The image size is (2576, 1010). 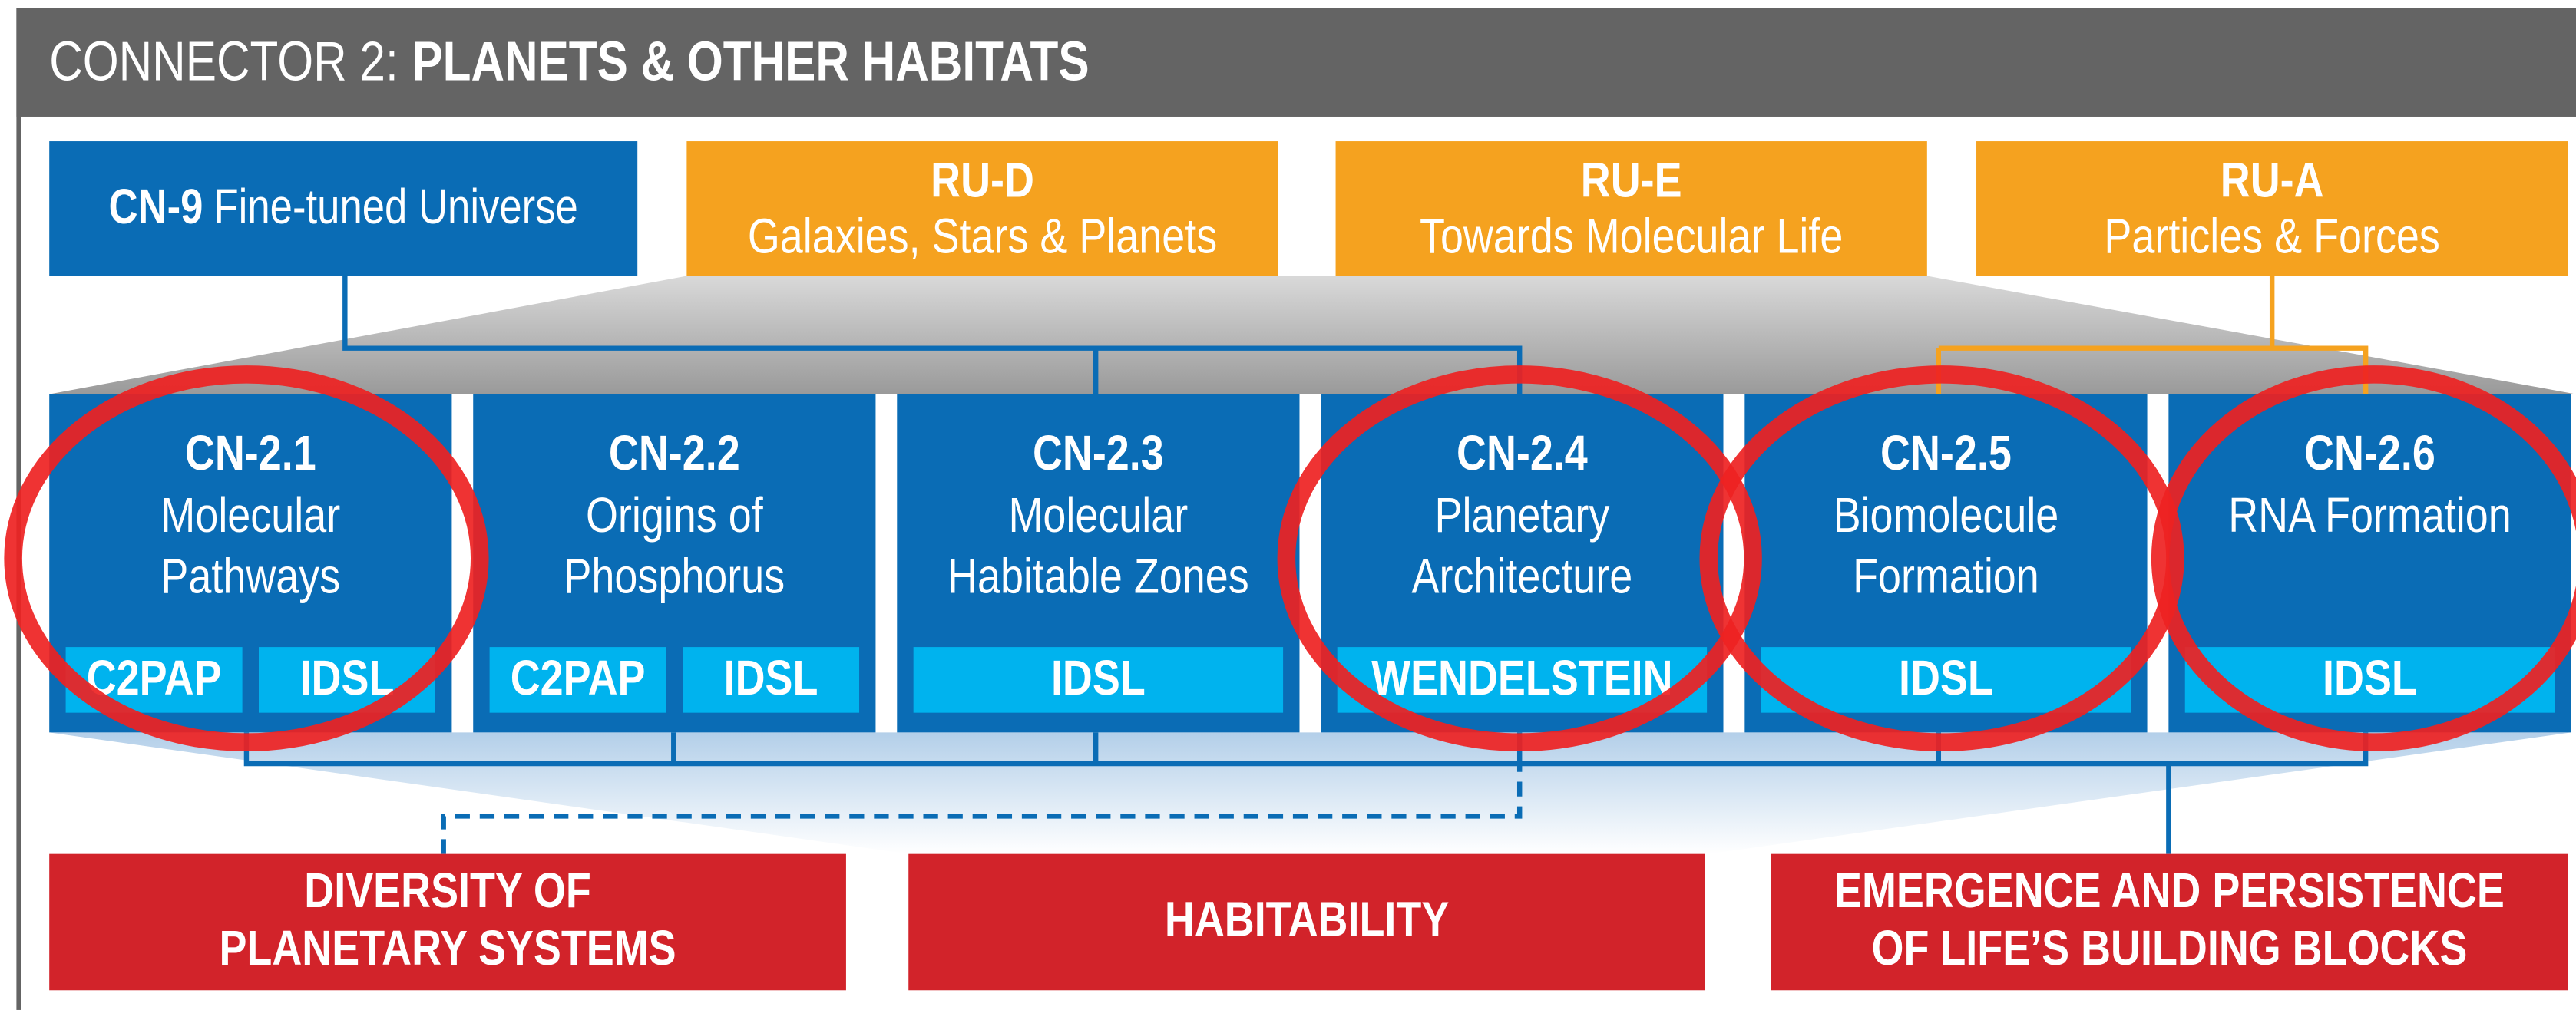 I want to click on header-title: CONNECTOR 2:PLANETS & OTHER HABITATS, so click(x=569, y=62).